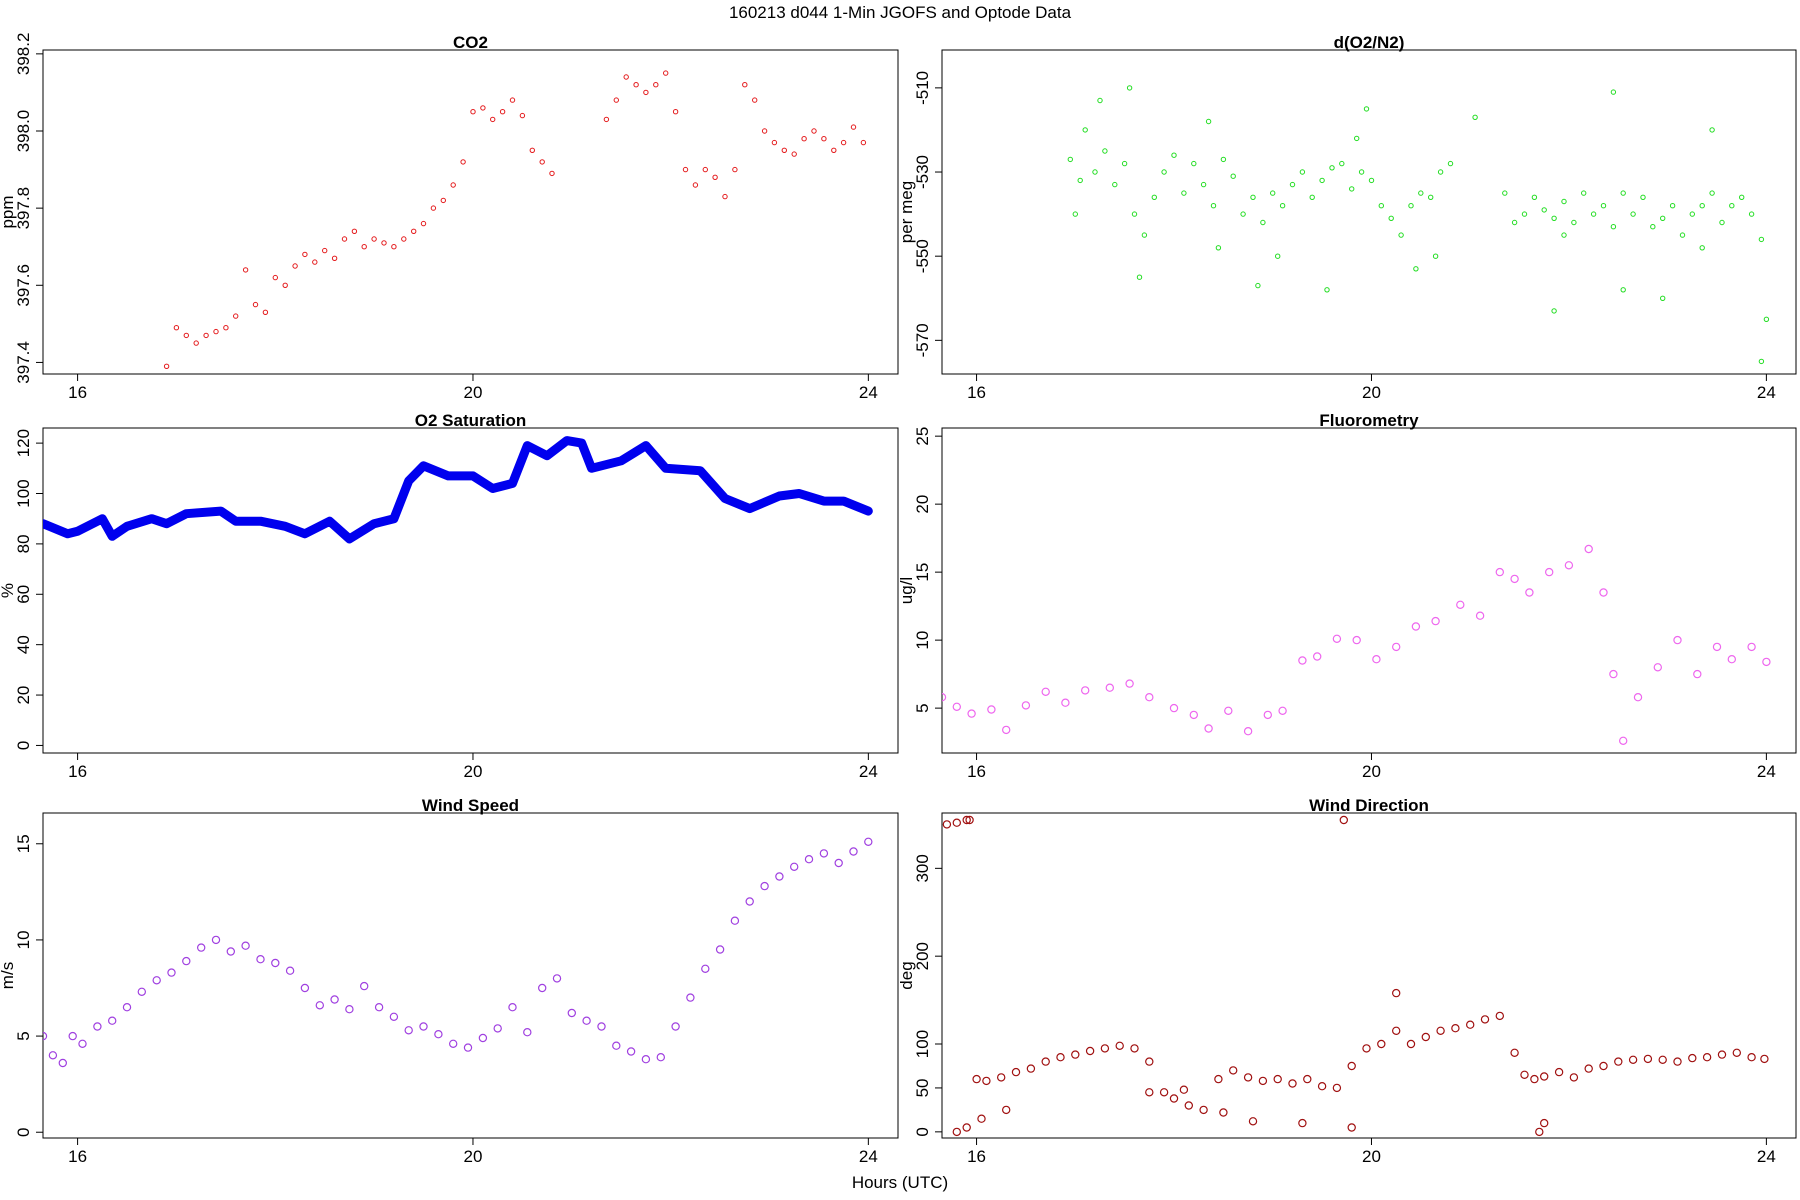 This screenshot has height=1200, width=1800. I want to click on data-layer, so click(1418, 225).